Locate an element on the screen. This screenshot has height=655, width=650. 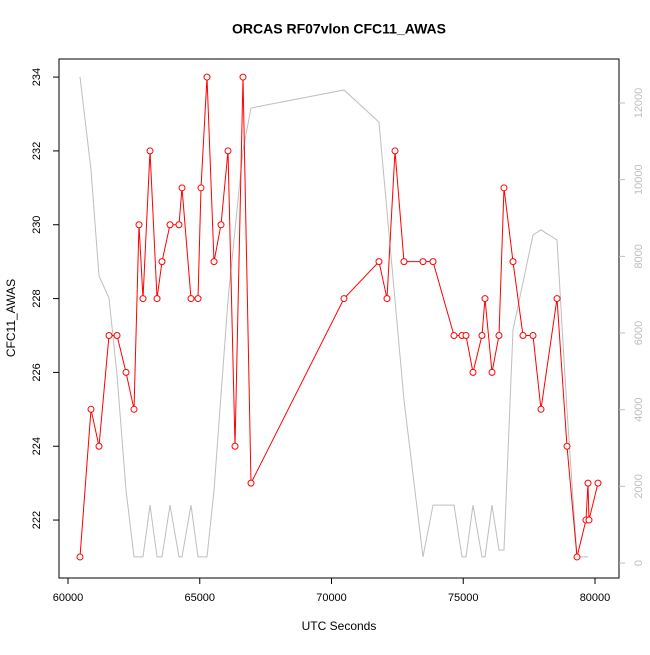
y2-tick-label: 8000 is located at coordinates (639, 256).